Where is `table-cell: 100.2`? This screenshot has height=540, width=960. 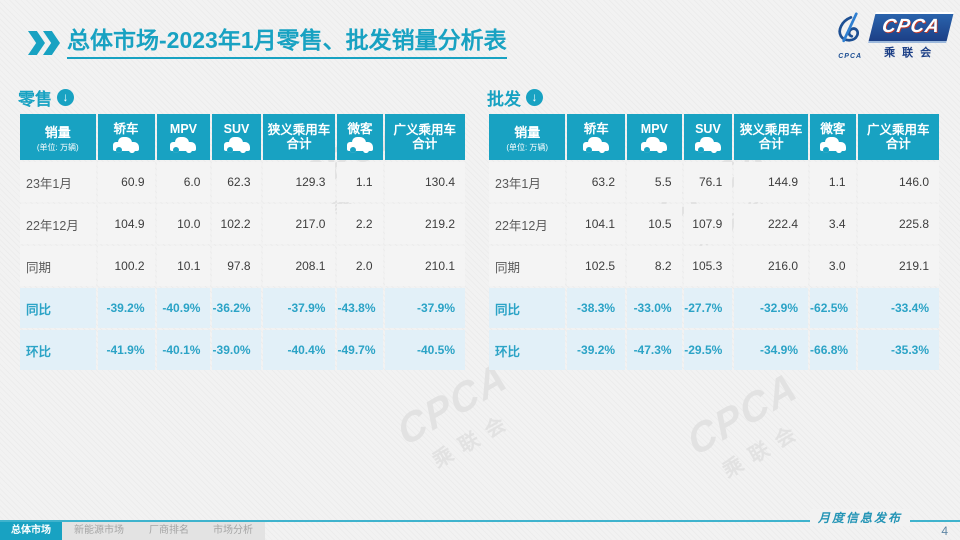
table-cell: 100.2 is located at coordinates (126, 266).